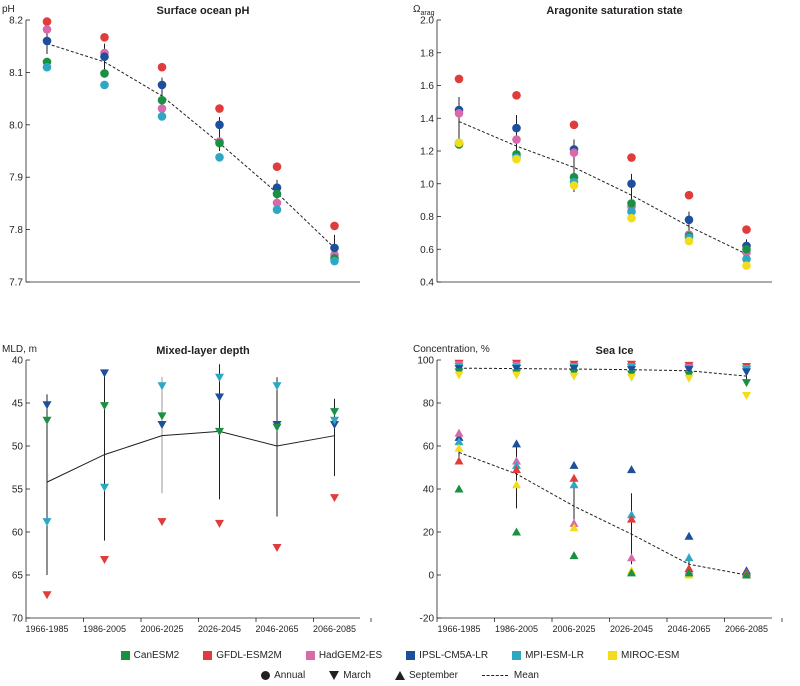 Image resolution: width=800 pixels, height=686 pixels. What do you see at coordinates (517, 655) in the screenshot?
I see `mpi-swatch` at bounding box center [517, 655].